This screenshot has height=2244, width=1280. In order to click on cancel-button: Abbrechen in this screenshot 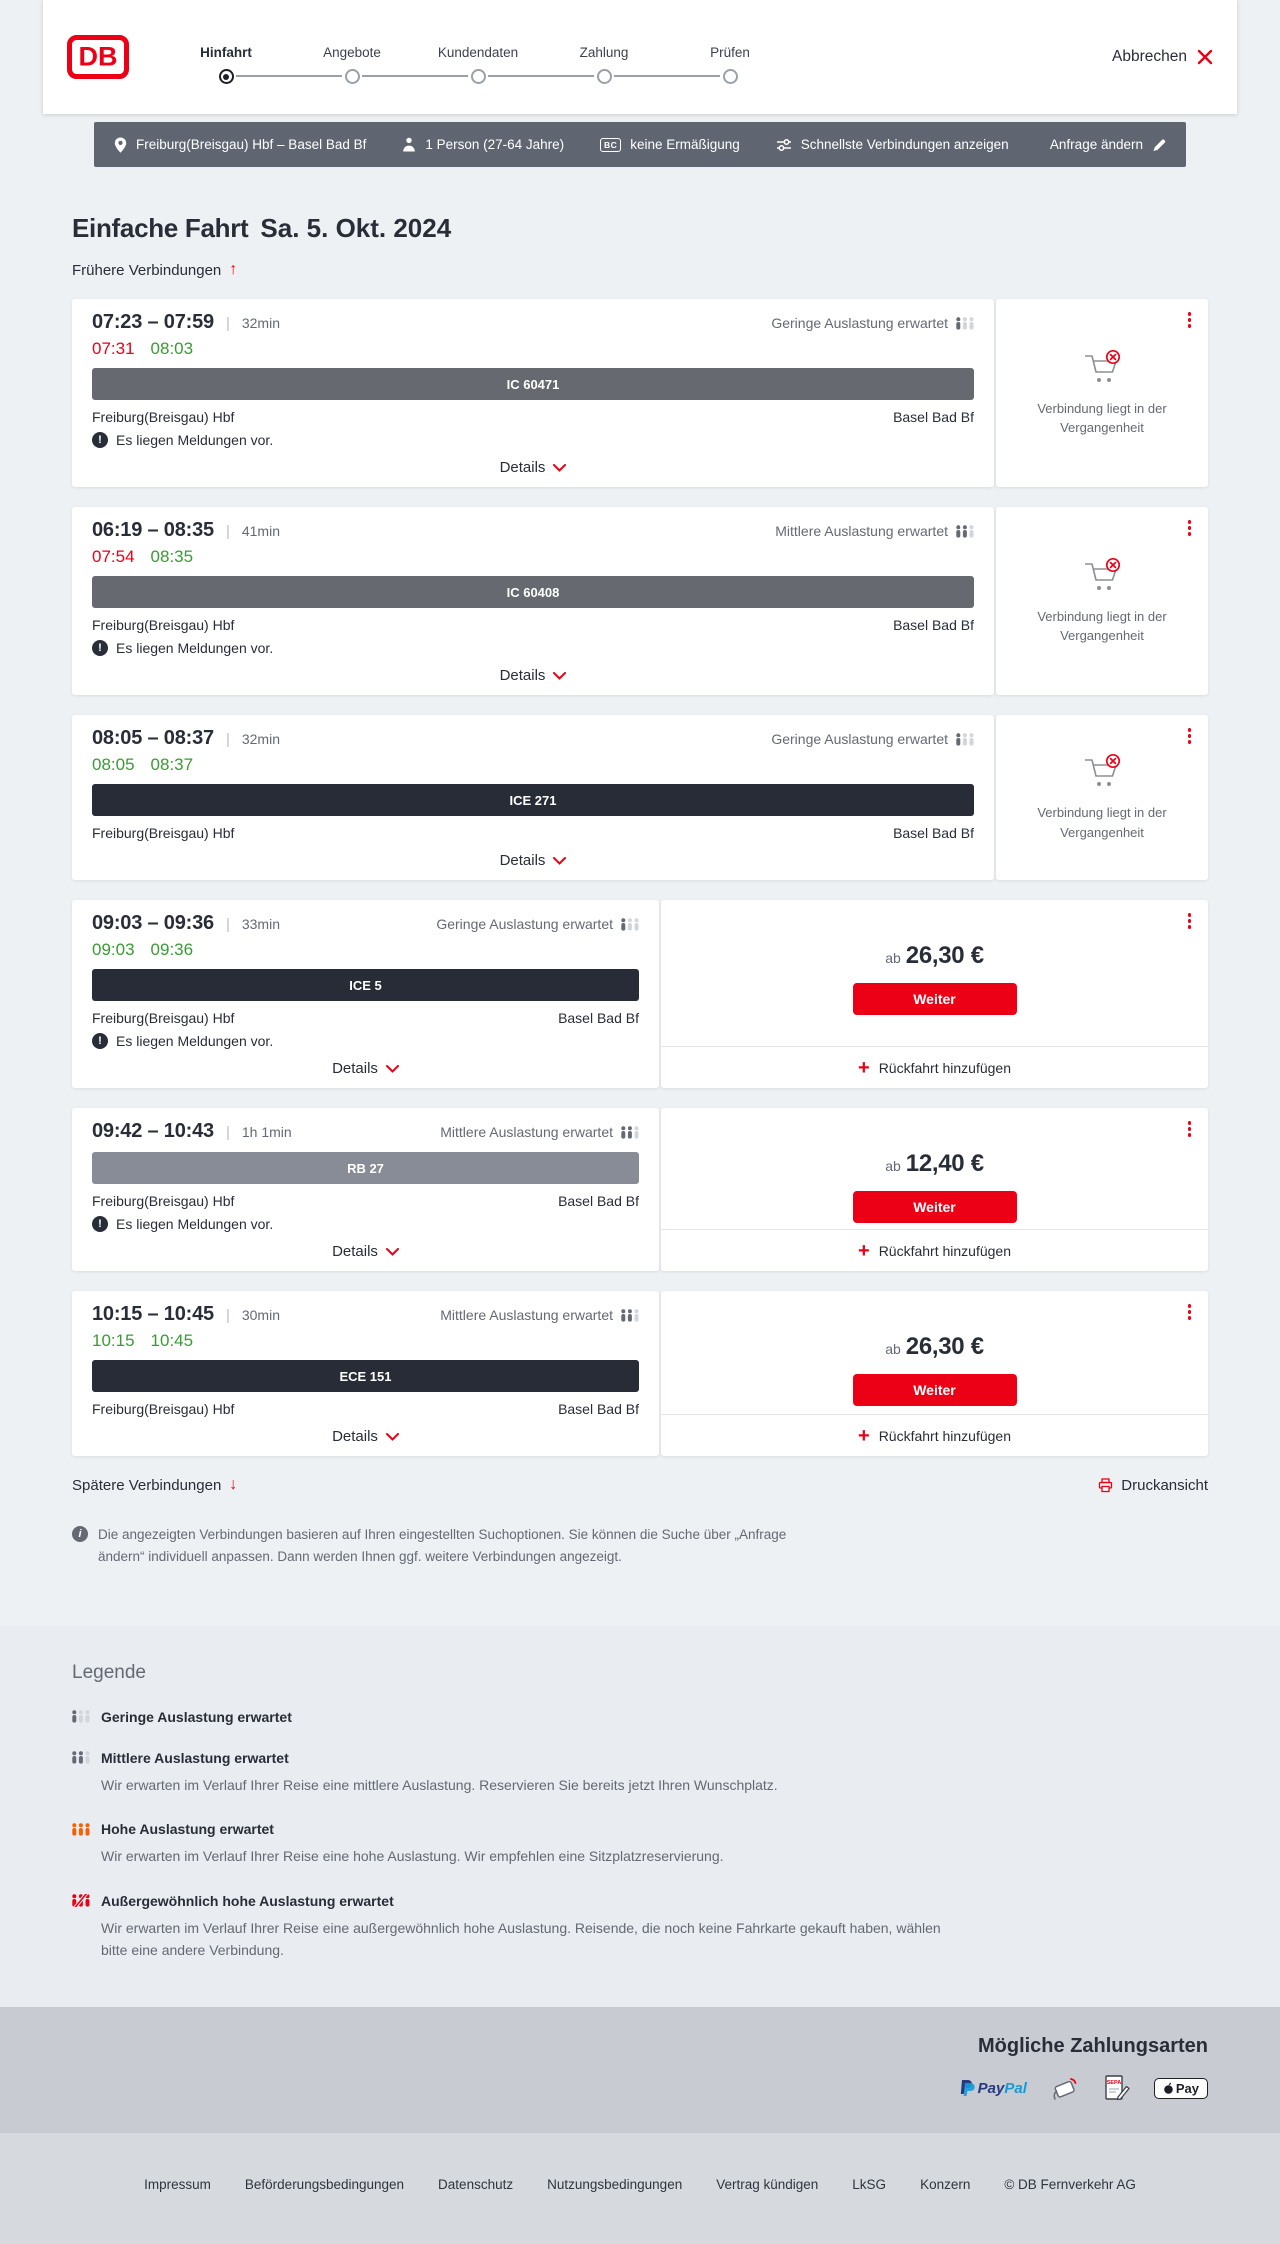, I will do `click(1162, 57)`.